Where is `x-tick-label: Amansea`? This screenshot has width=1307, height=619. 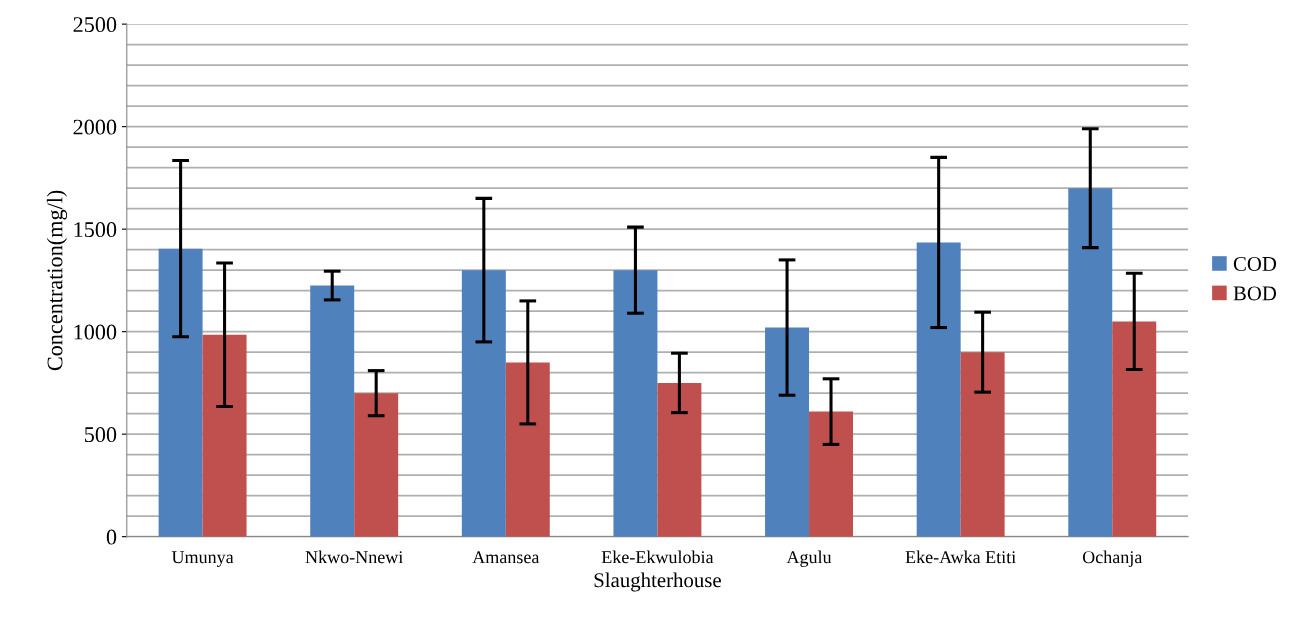 x-tick-label: Amansea is located at coordinates (506, 557).